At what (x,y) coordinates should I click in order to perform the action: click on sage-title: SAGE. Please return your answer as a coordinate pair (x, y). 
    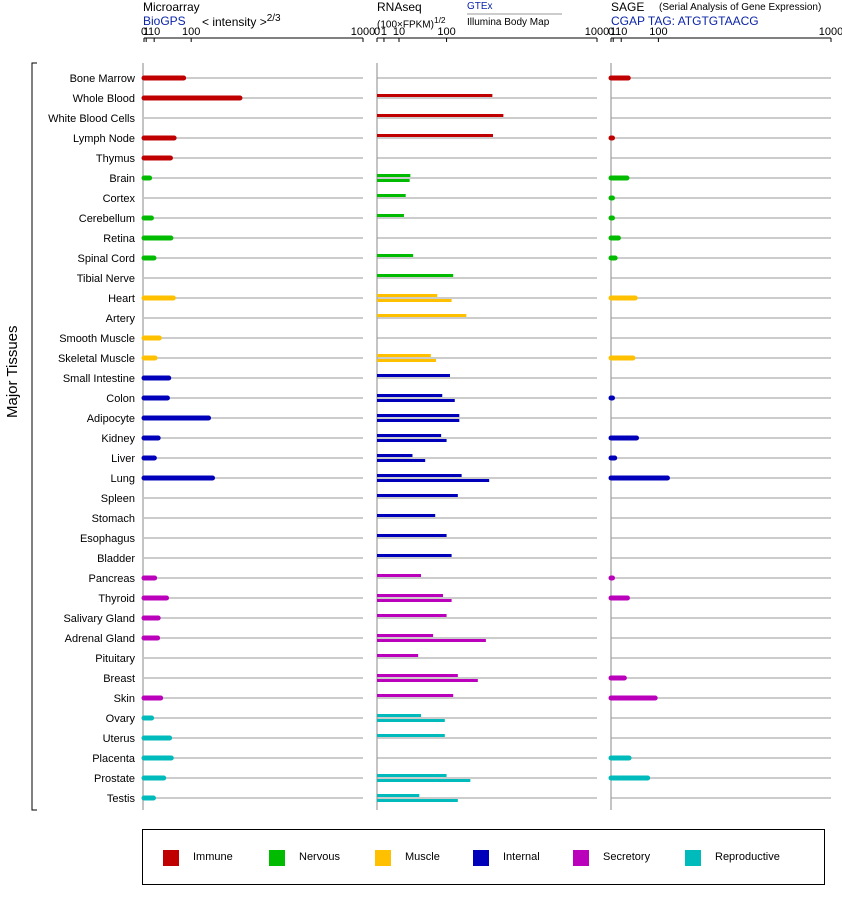
    Looking at the image, I should click on (628, 7).